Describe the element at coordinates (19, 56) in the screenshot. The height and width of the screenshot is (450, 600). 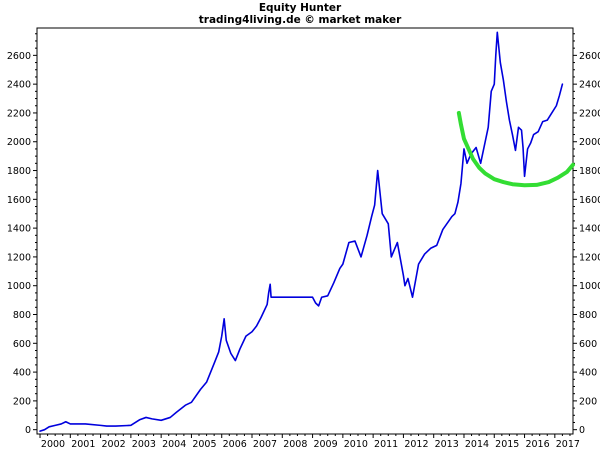
I see `y-tick-label-left-2600: 2600` at that location.